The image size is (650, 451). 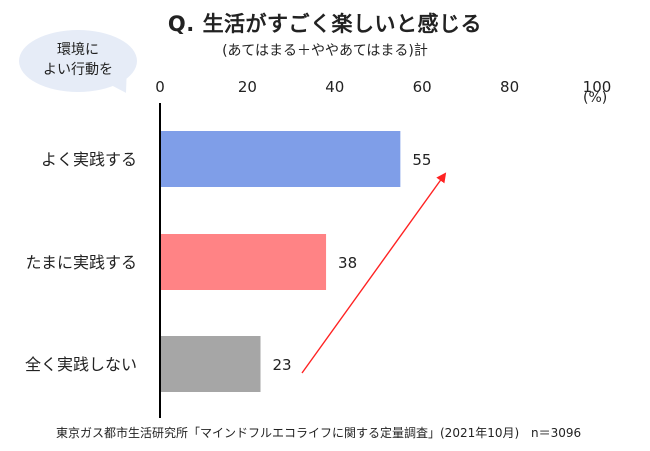 What do you see at coordinates (81, 364) in the screenshot?
I see `category-label-2: 全く実践しない` at bounding box center [81, 364].